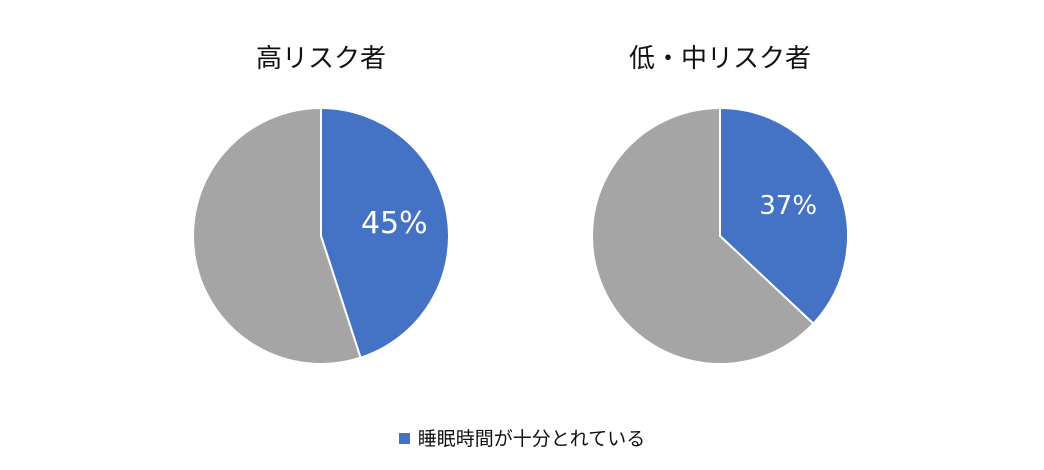 The height and width of the screenshot is (470, 1044). I want to click on legend-label: 睡眠時間が十分とれている, so click(531, 439).